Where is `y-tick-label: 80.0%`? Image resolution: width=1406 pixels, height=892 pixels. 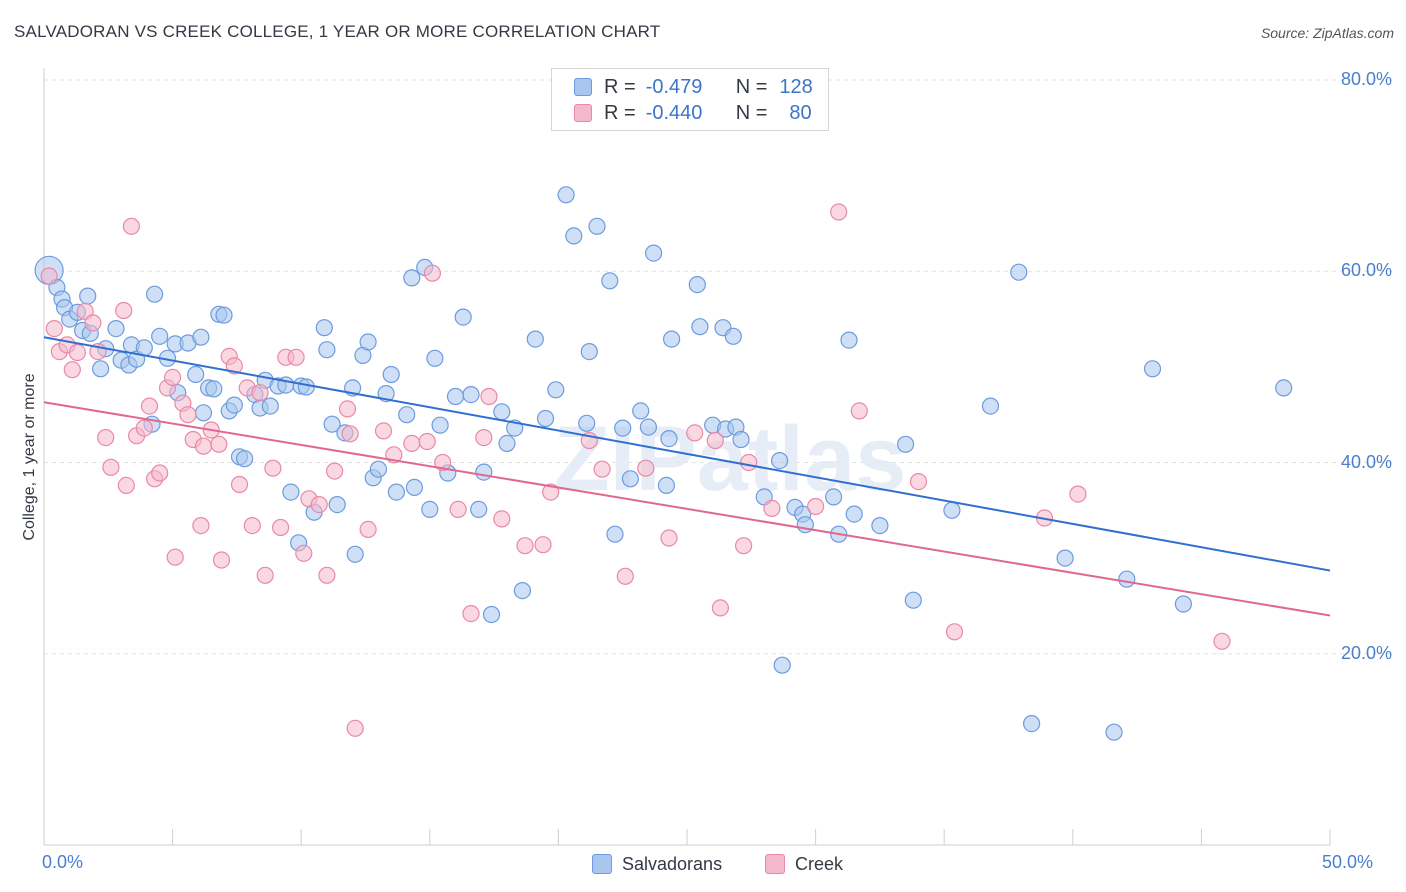
y-tick-label: 80.0% is located at coordinates (1366, 79).